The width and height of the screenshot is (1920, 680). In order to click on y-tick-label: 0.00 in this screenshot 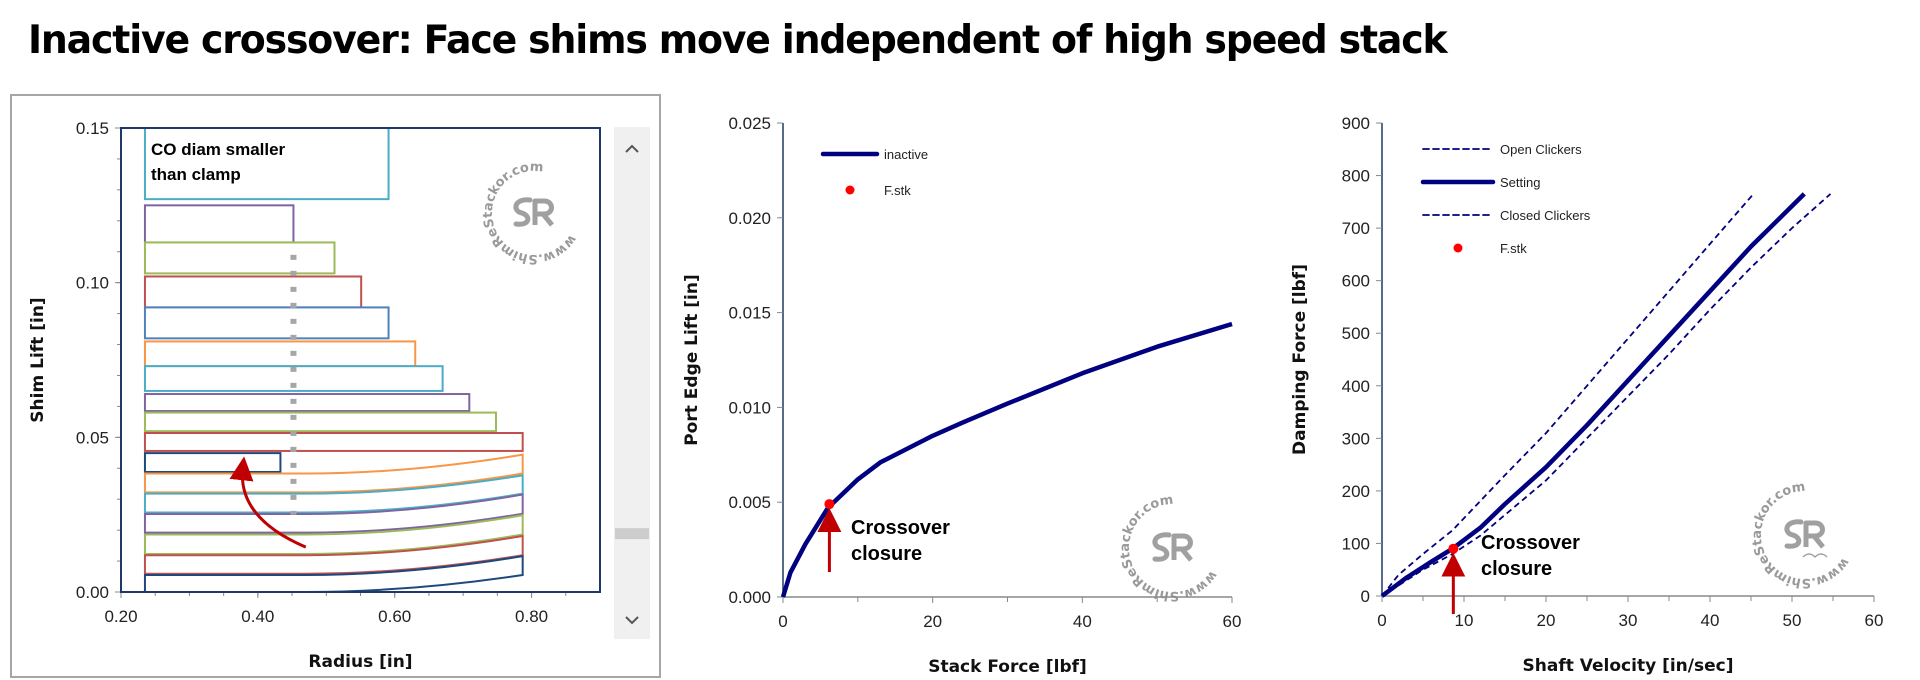, I will do `click(92, 592)`.